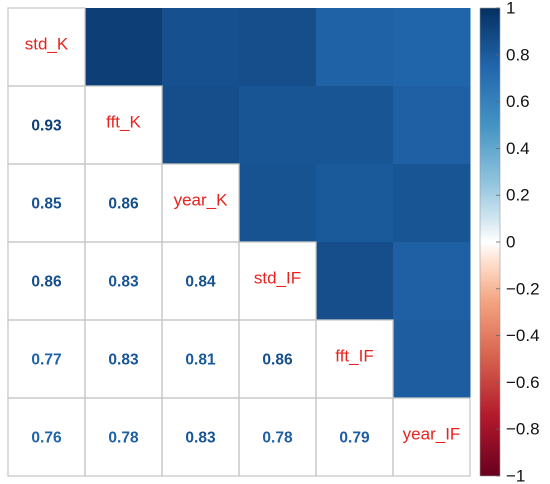 This screenshot has height=484, width=550. Describe the element at coordinates (523, 429) in the screenshot. I see `color-scale-tick-label: −0.8` at that location.